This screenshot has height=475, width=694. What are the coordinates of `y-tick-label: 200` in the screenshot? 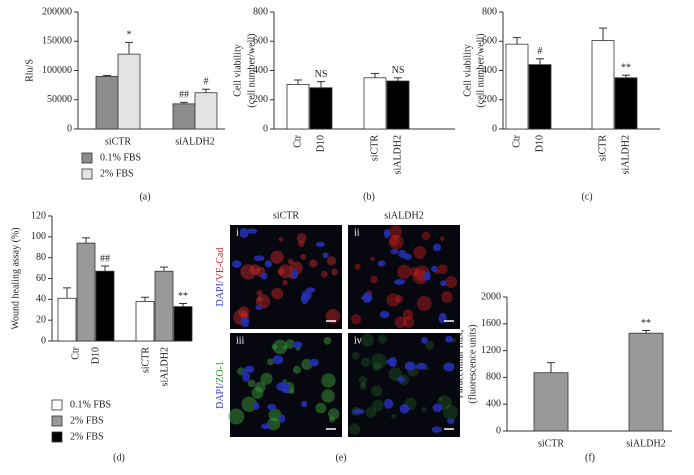 It's located at (260, 99).